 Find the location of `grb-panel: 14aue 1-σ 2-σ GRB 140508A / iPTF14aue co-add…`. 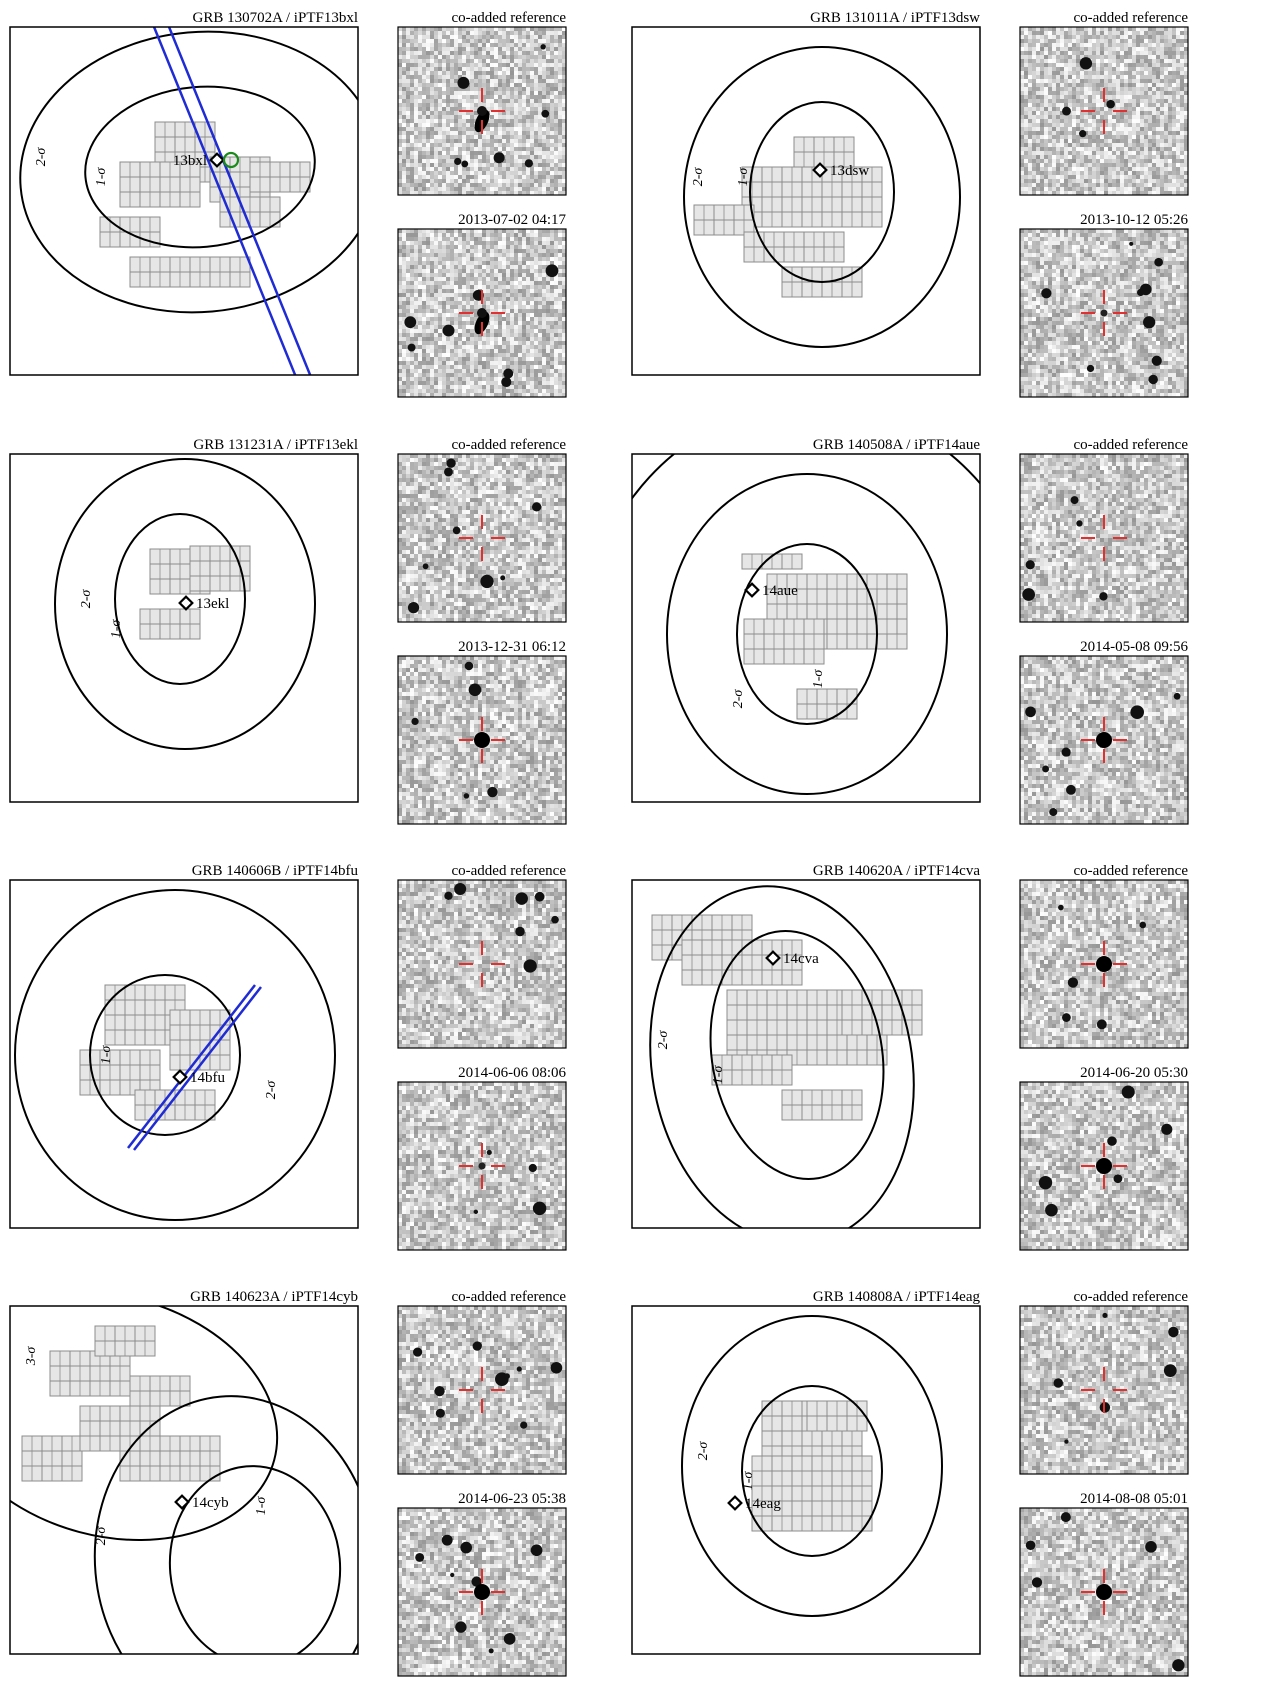

grb-panel: 14aue 1-σ 2-σ GRB 140508A / iPTF14aue co-add… is located at coordinates (910, 631).